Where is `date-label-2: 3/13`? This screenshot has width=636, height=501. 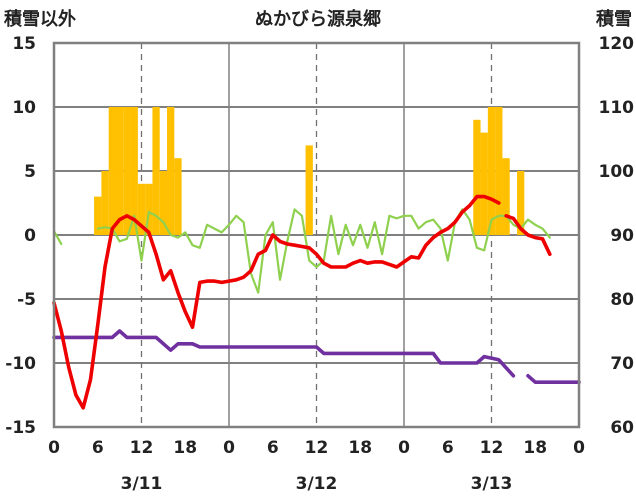 date-label-2: 3/13 is located at coordinates (492, 484).